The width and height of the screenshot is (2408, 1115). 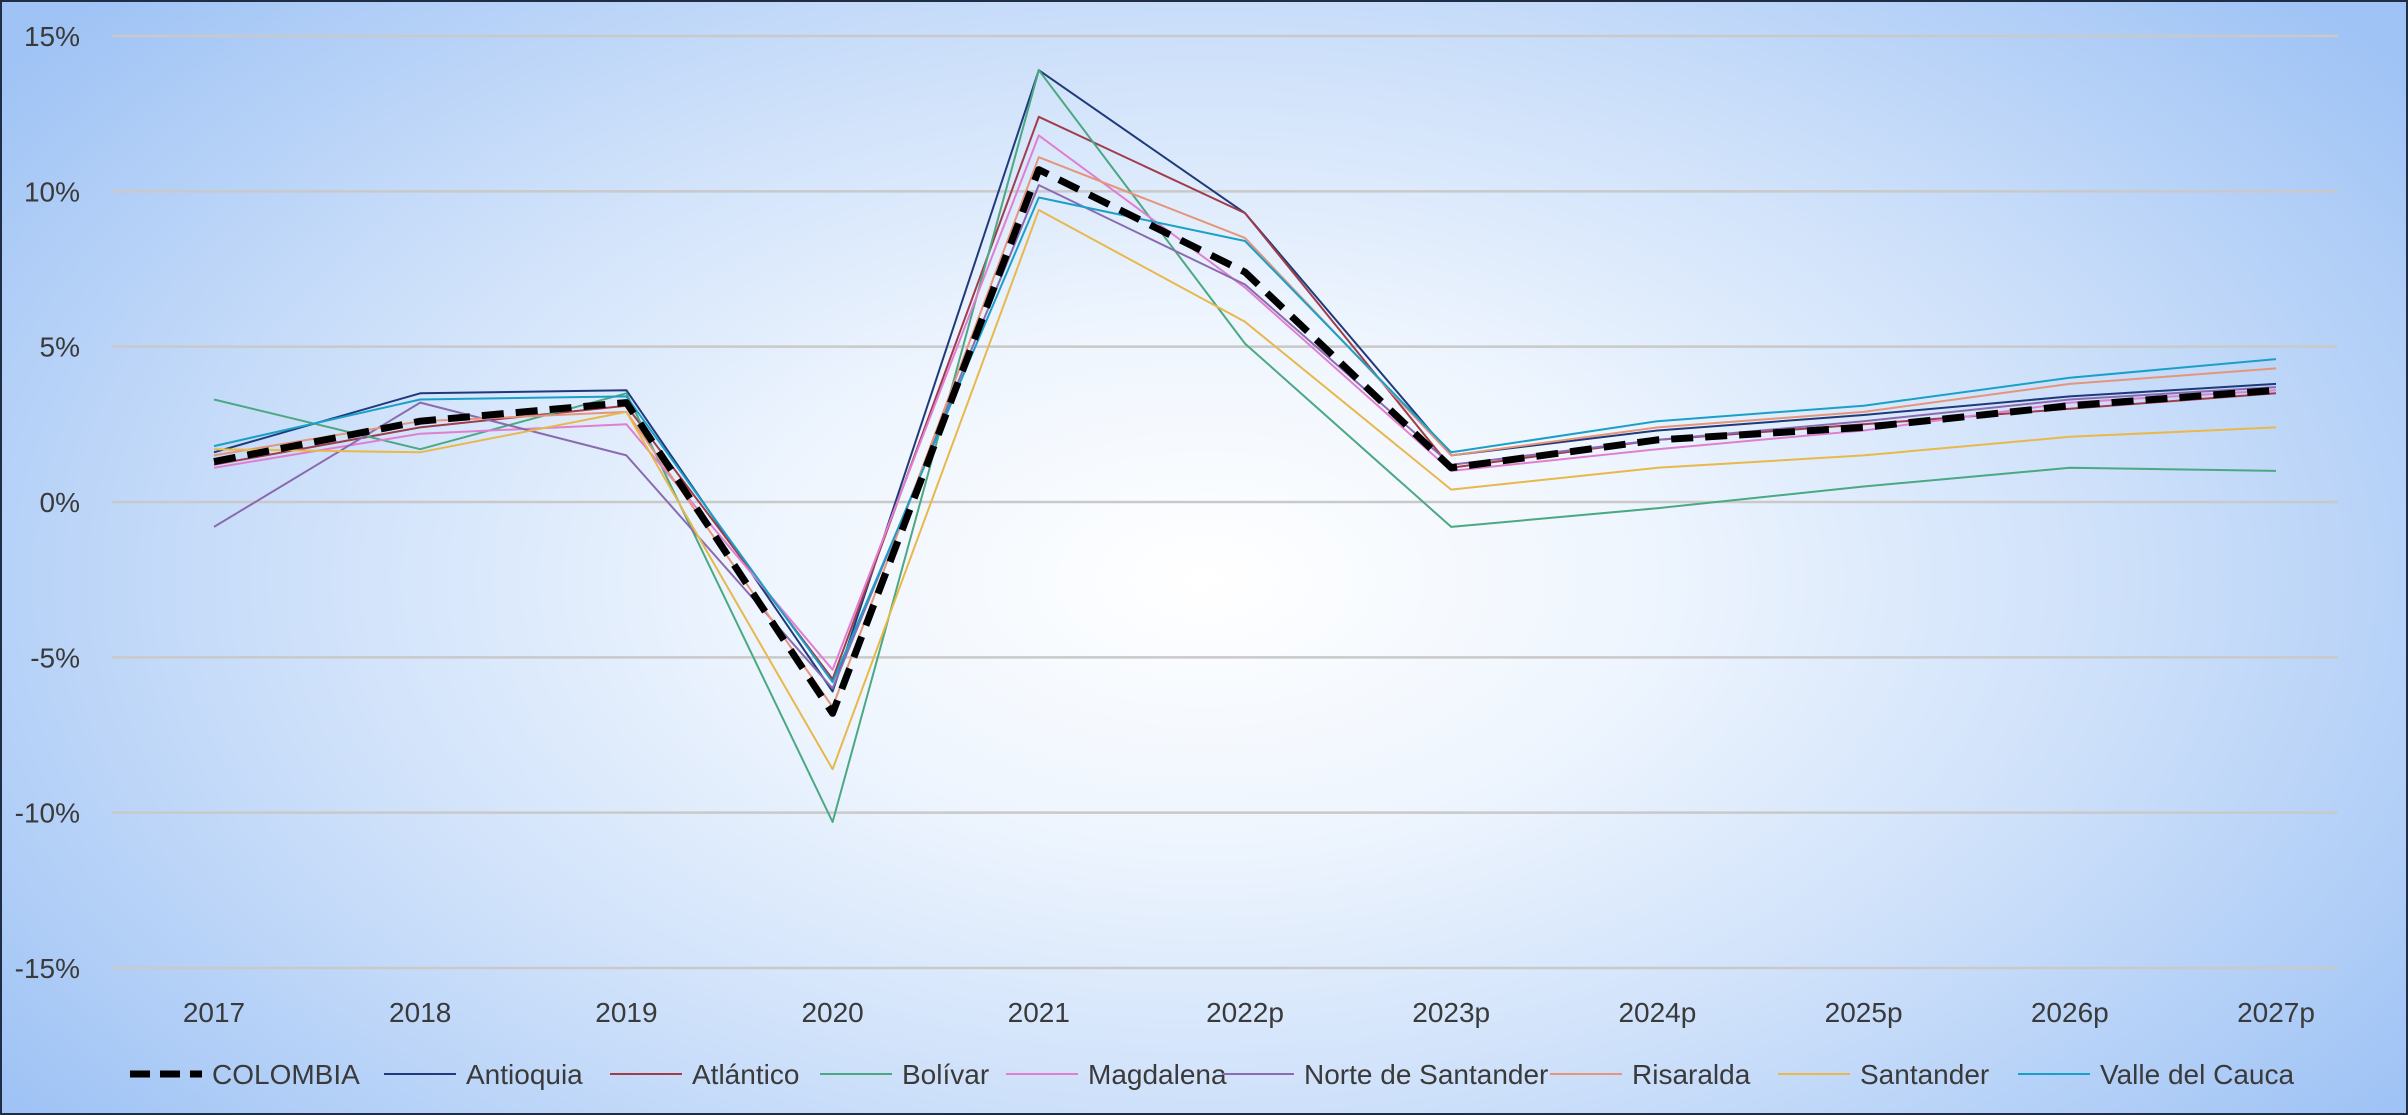 I want to click on x-tick-label: 2017, so click(x=214, y=1012).